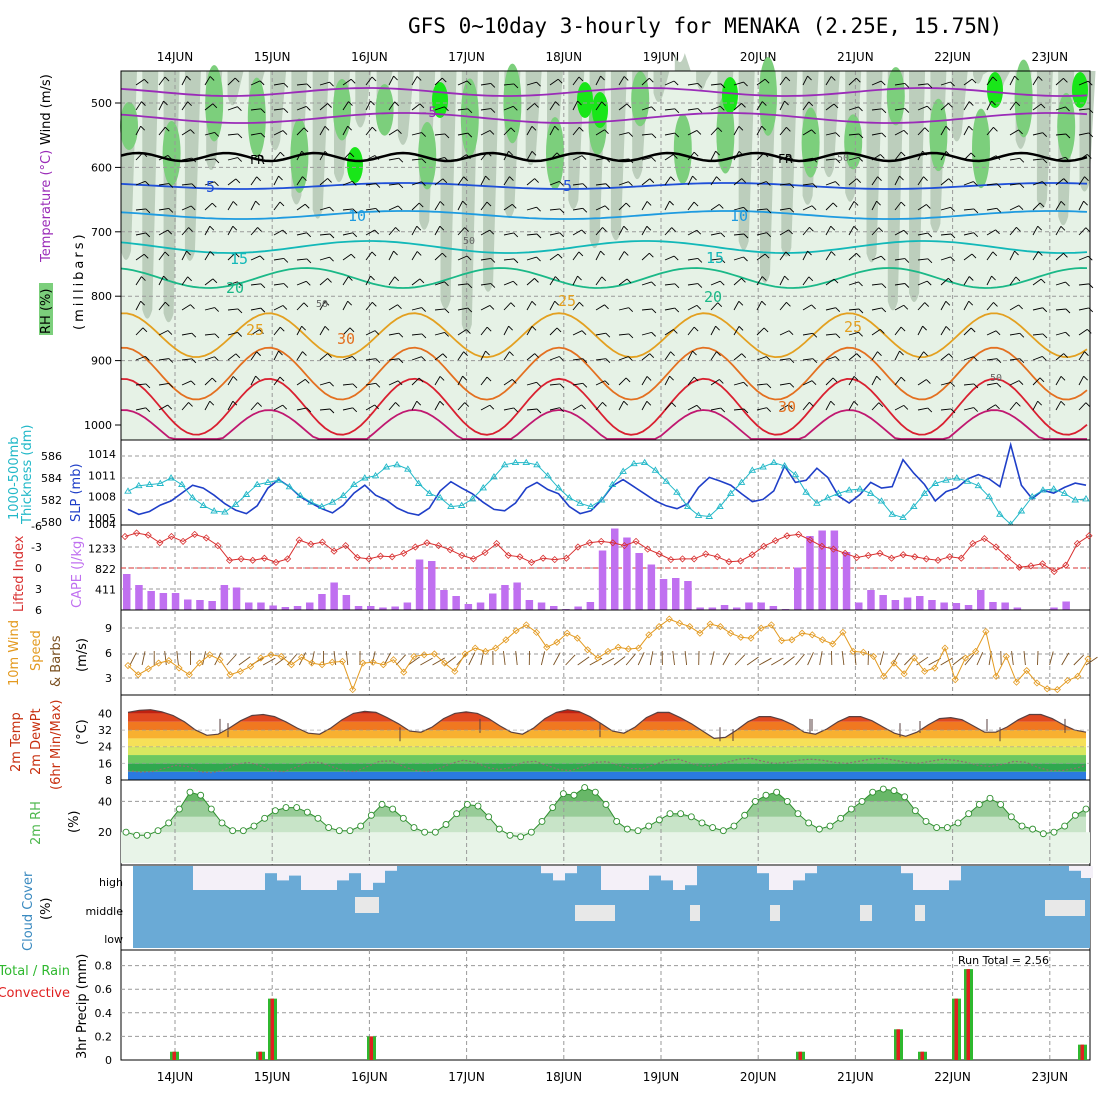 The width and height of the screenshot is (1100, 1100). Describe the element at coordinates (607, 724) in the screenshot. I see `temp-line` at that location.